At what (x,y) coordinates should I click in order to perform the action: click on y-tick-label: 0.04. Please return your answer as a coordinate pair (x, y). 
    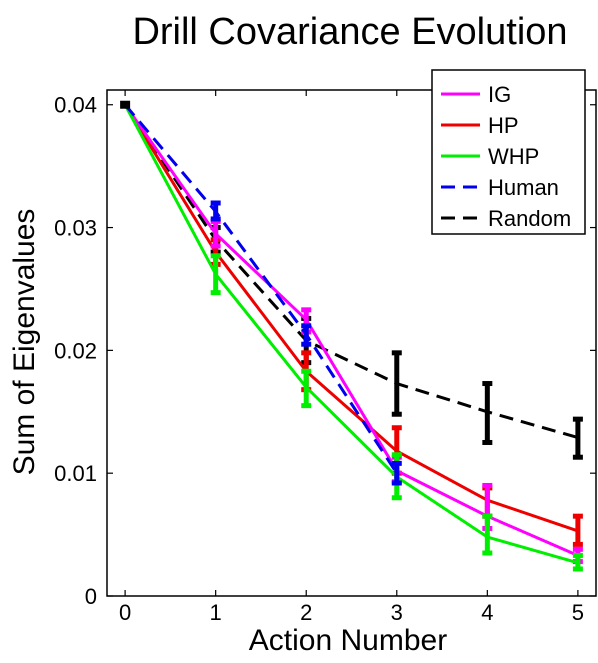
    Looking at the image, I should click on (75, 105).